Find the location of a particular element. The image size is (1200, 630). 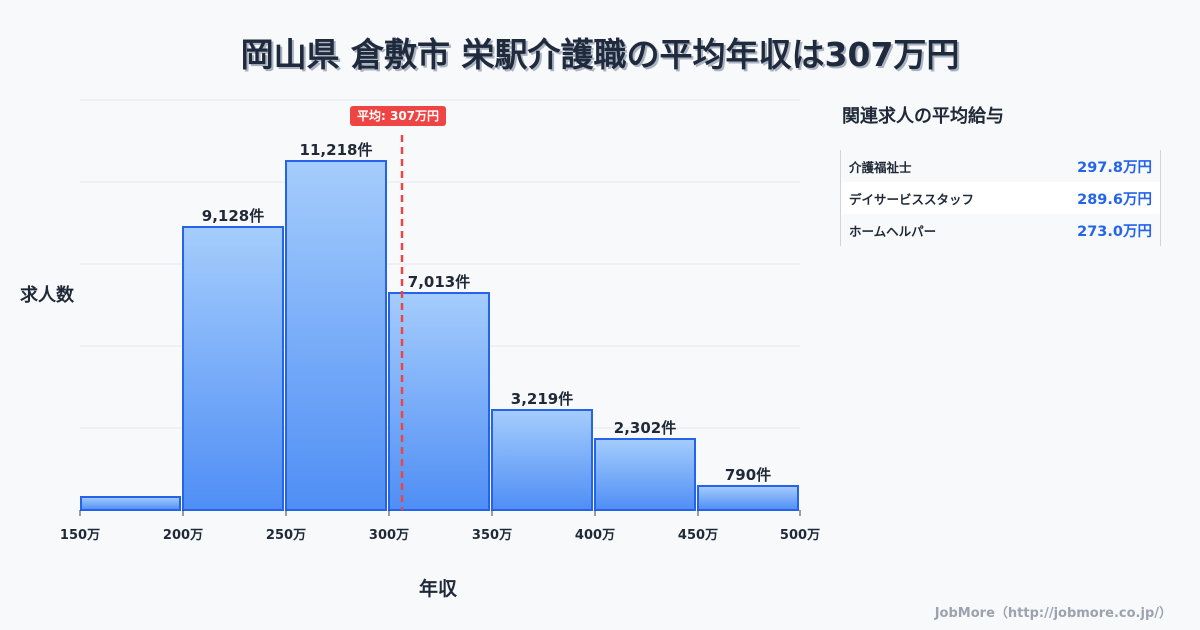

bar-label: 790件 is located at coordinates (748, 475).